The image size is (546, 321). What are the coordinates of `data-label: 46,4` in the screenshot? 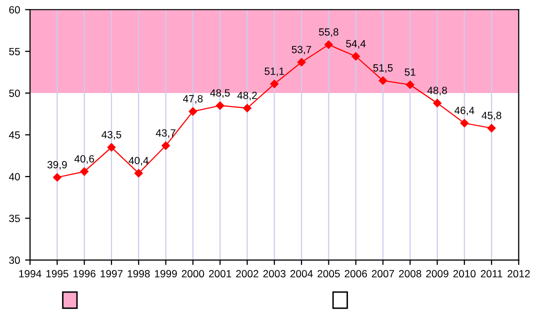 It's located at (464, 111).